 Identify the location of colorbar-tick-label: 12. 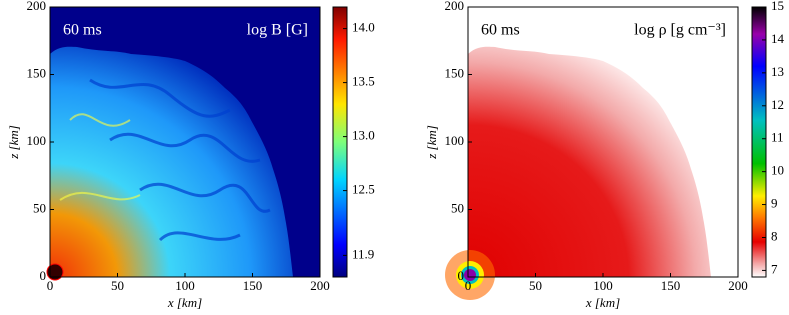
(777, 104).